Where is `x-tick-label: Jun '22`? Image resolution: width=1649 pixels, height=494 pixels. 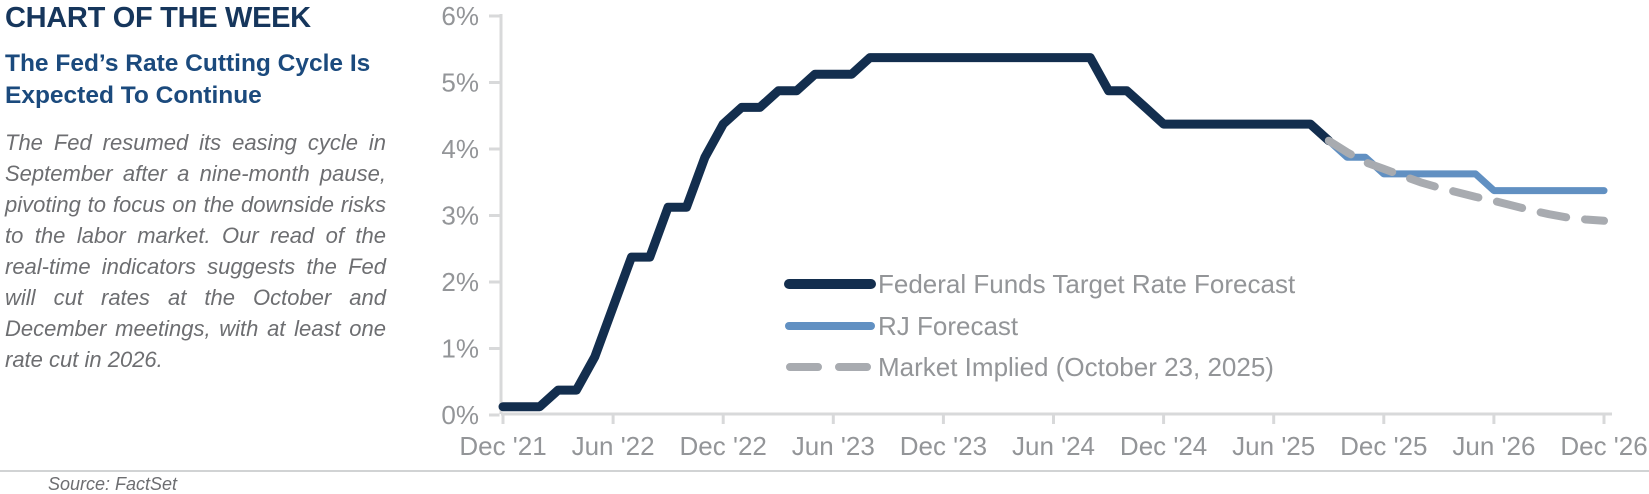 x-tick-label: Jun '22 is located at coordinates (613, 446).